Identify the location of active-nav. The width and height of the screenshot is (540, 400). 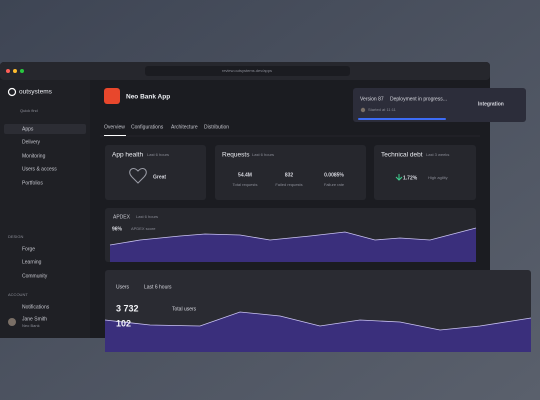
(45, 129).